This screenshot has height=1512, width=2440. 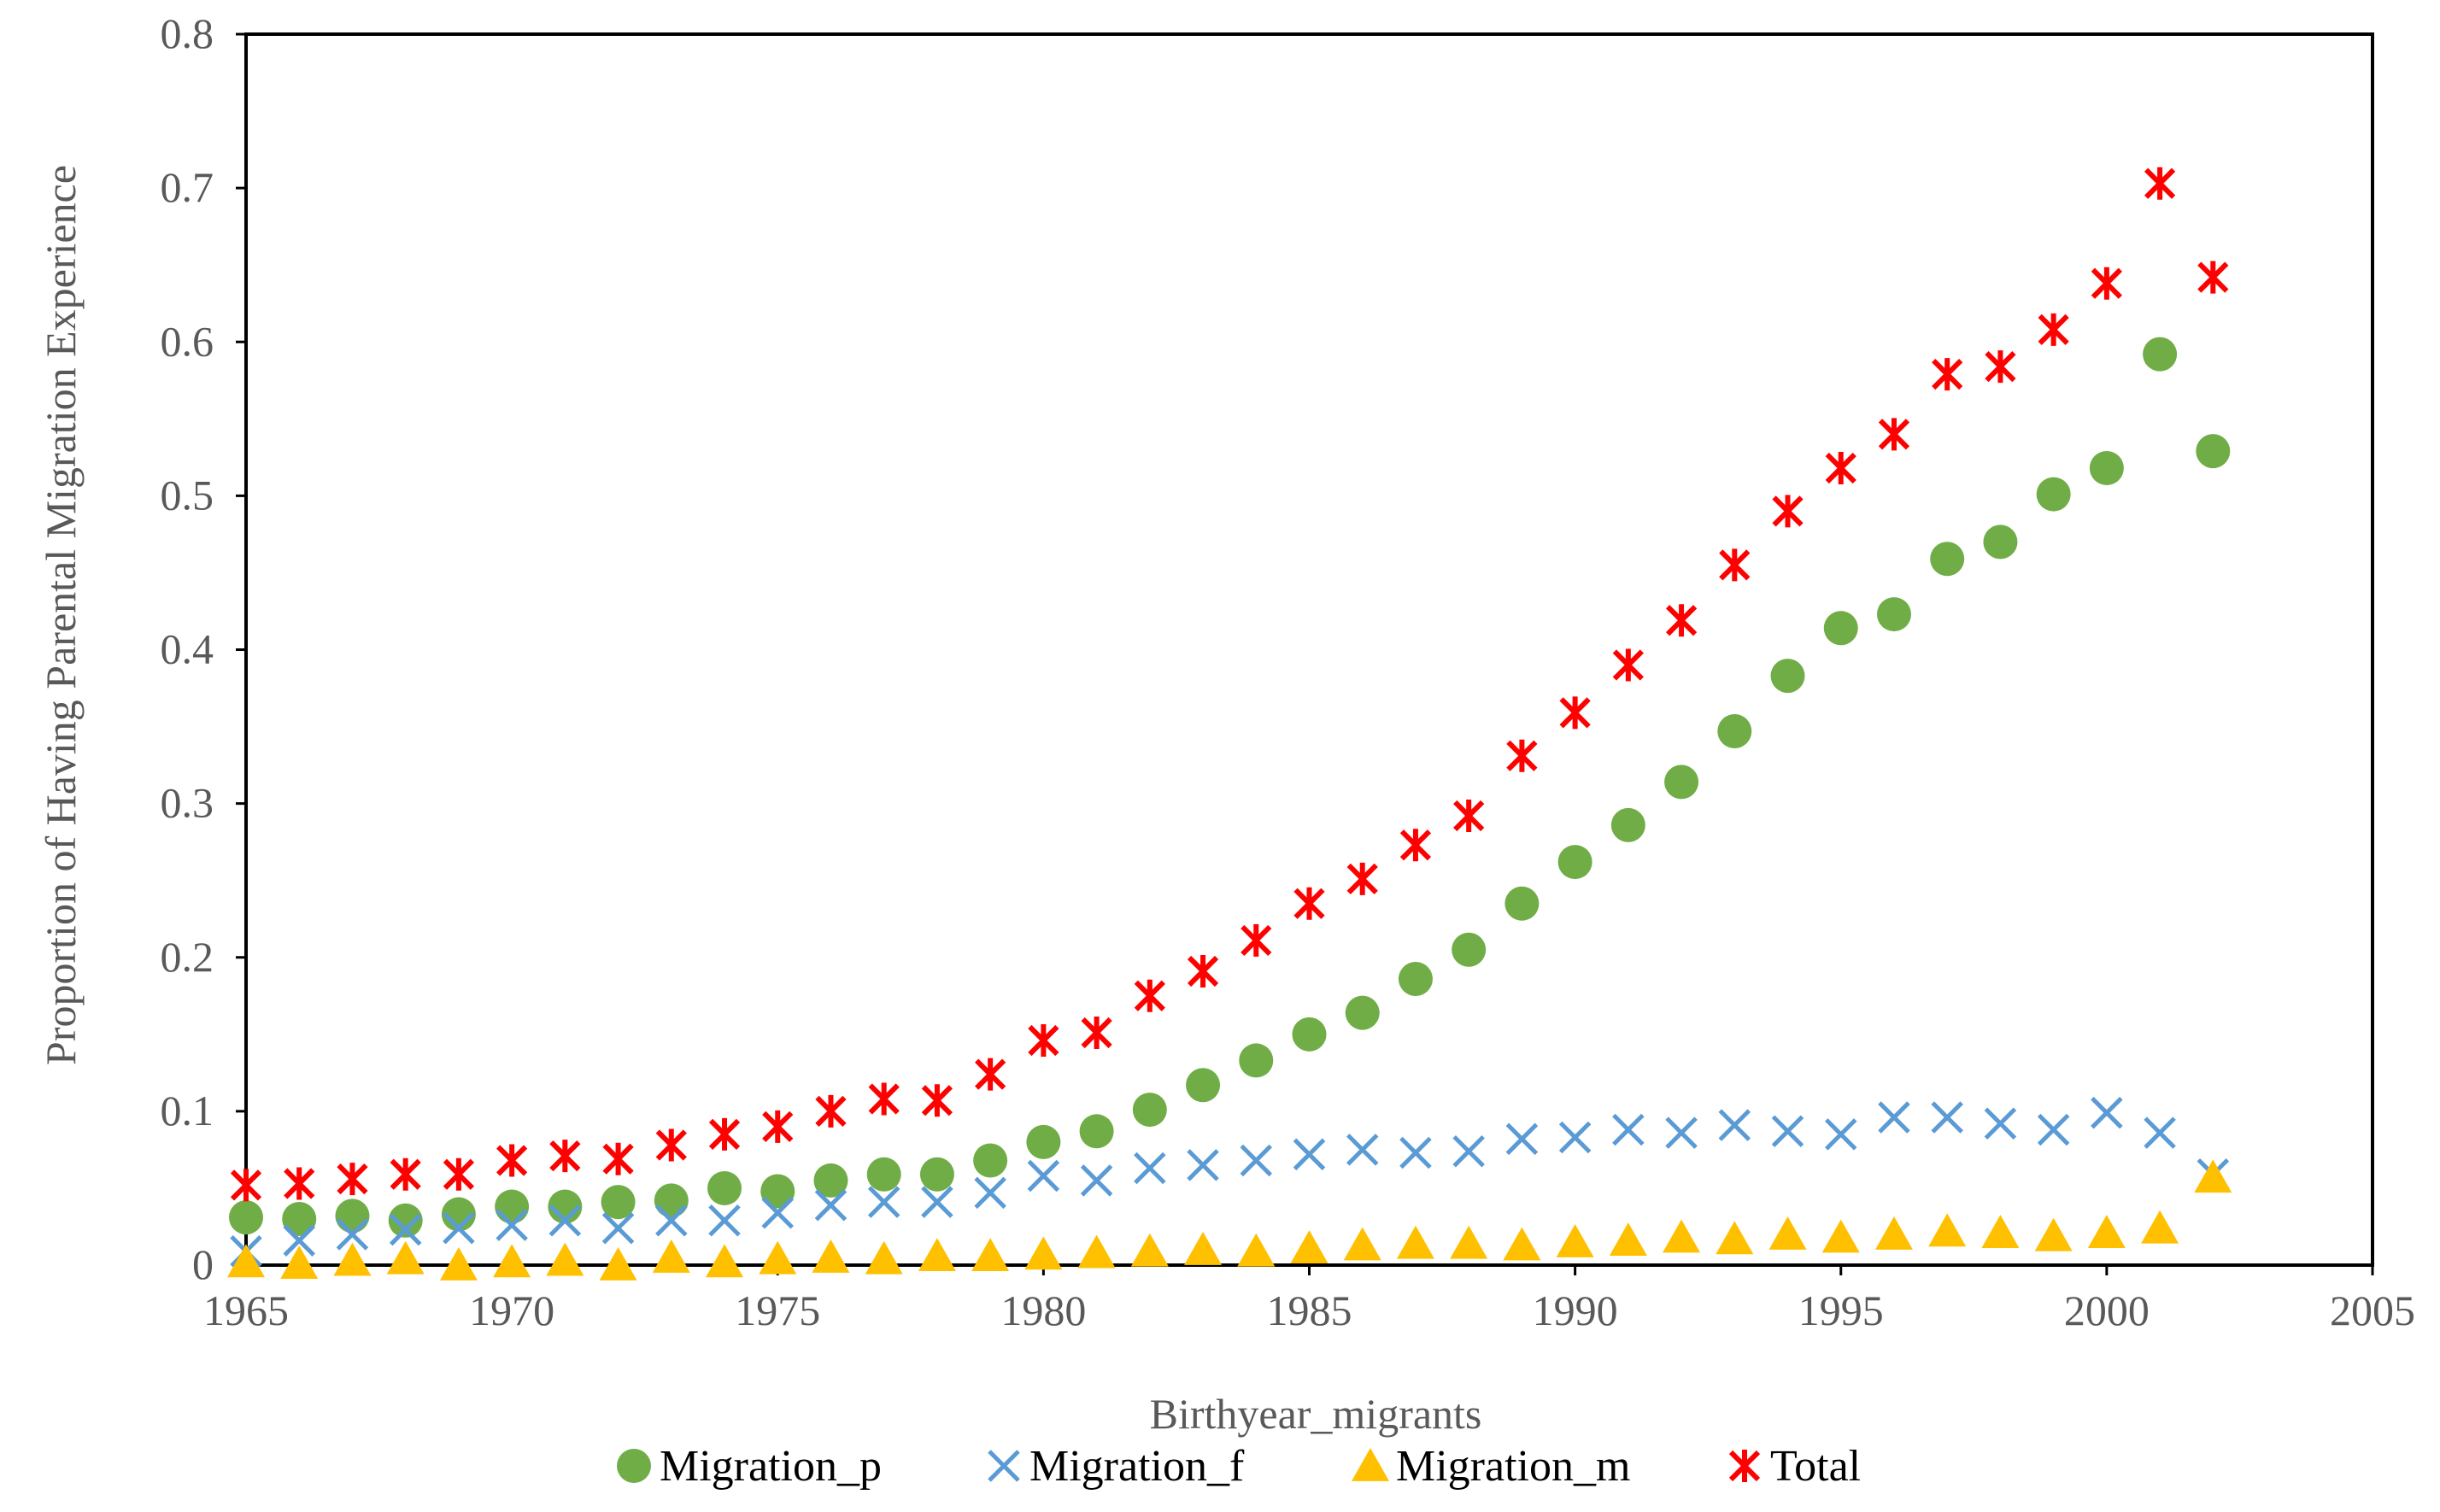 I want to click on series-migration-f, so click(x=1230, y=1182).